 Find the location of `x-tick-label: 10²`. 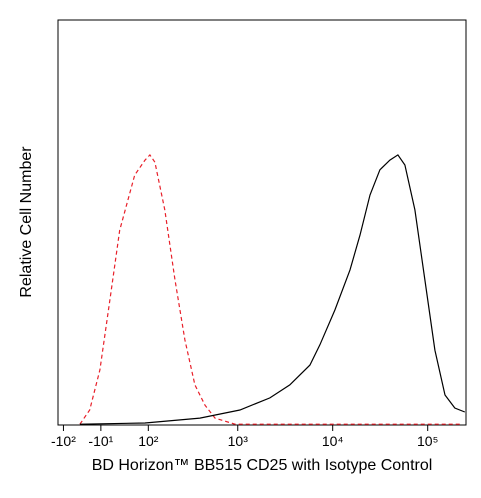

x-tick-label: 10² is located at coordinates (148, 441).